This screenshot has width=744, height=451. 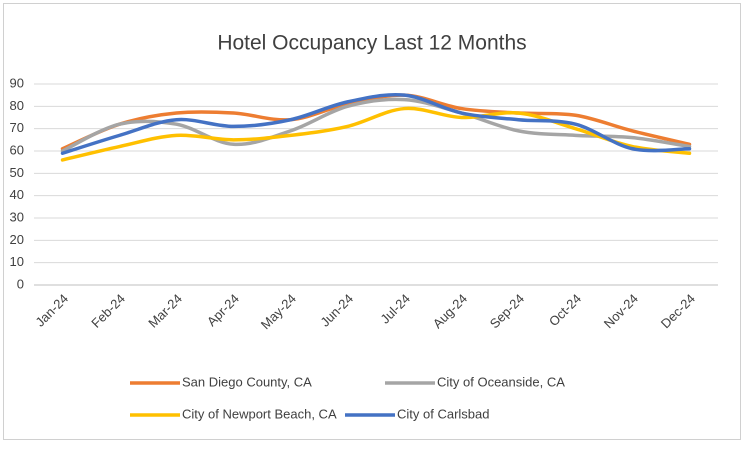 I want to click on y-tick-label: 80, so click(x=17, y=105).